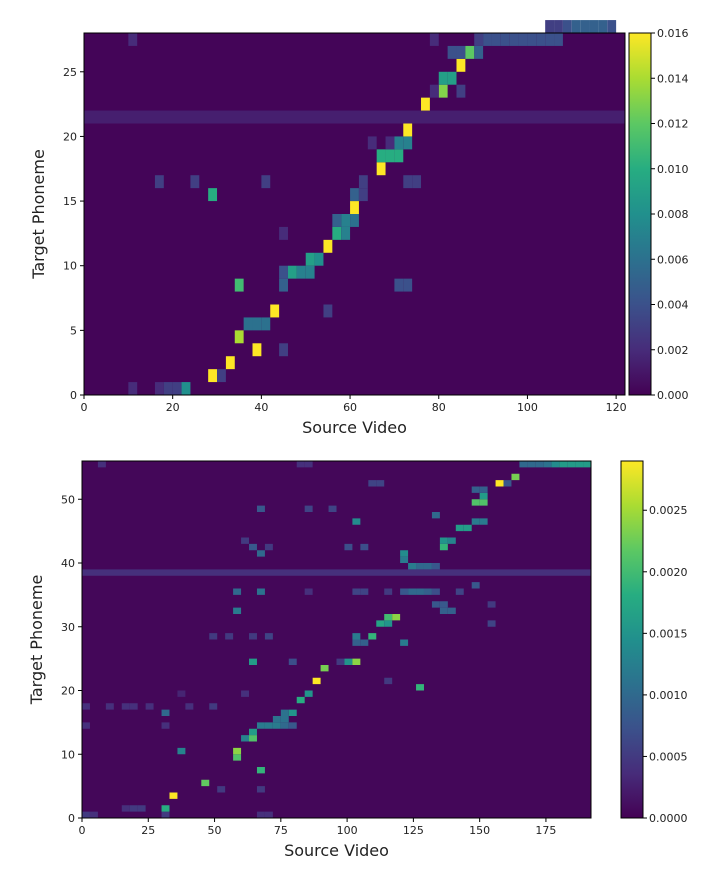 This screenshot has width=704, height=881. Describe the element at coordinates (68, 499) in the screenshot. I see `y-tick-label: 50` at that location.